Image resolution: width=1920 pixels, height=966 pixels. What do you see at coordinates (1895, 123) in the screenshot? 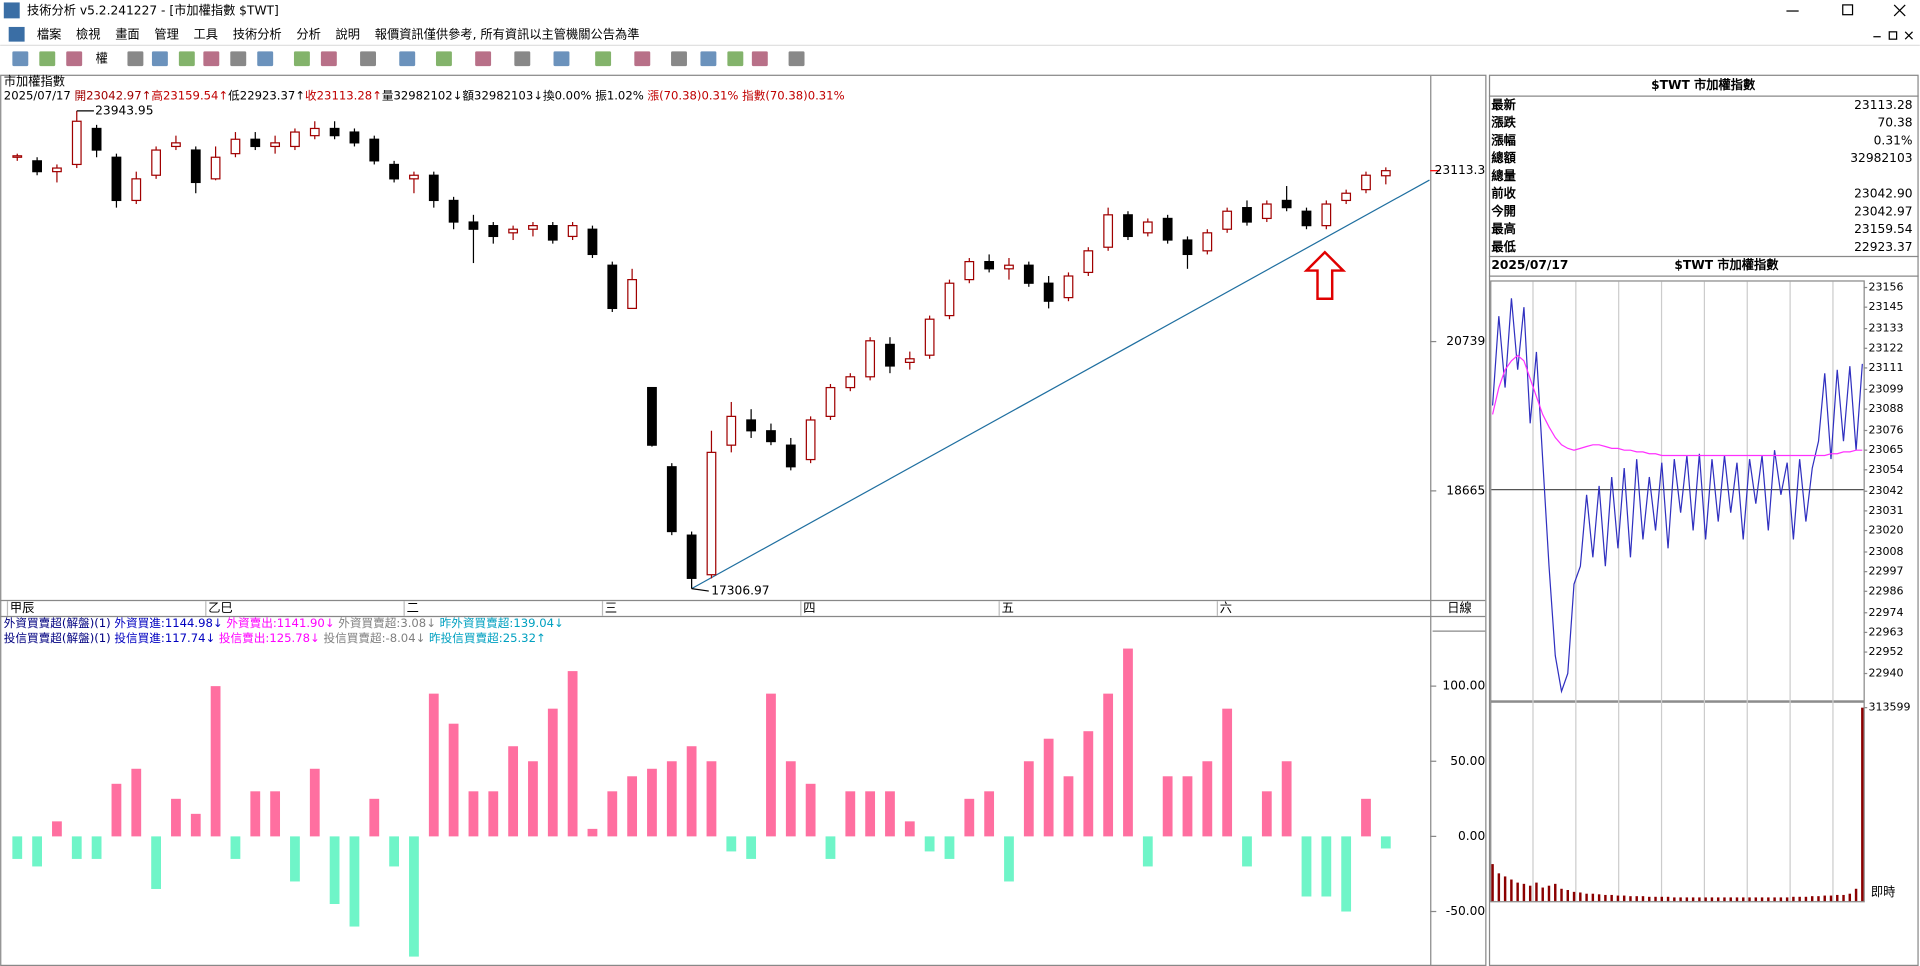
I see `quote-value: 70.38` at bounding box center [1895, 123].